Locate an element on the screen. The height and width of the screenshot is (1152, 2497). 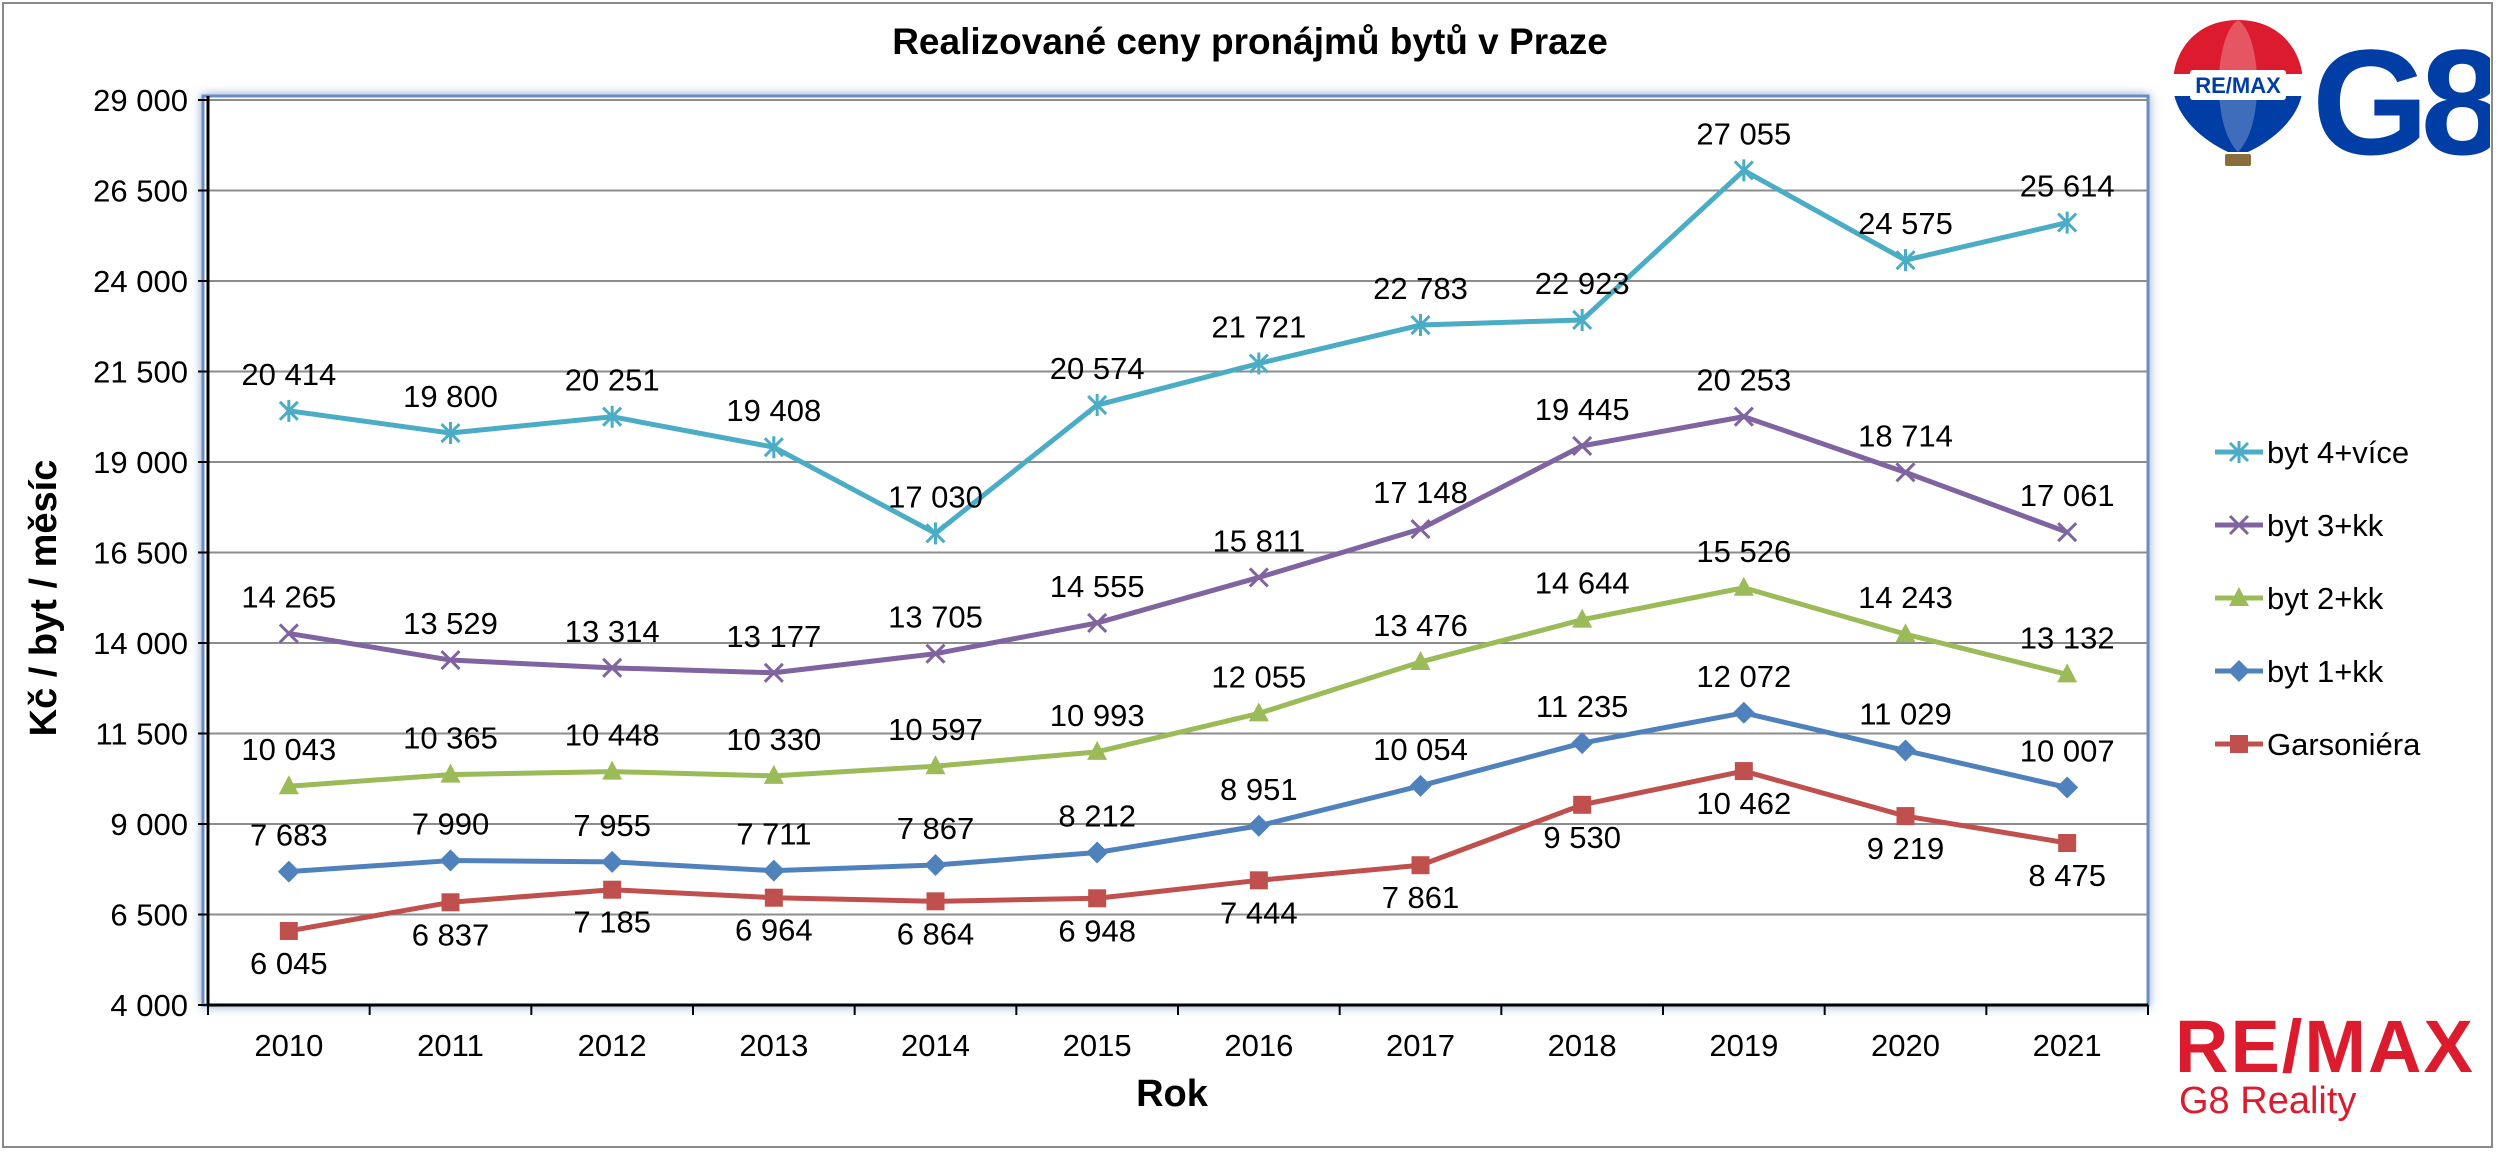
remax-subtitle: G8 Reality is located at coordinates (2268, 1101).